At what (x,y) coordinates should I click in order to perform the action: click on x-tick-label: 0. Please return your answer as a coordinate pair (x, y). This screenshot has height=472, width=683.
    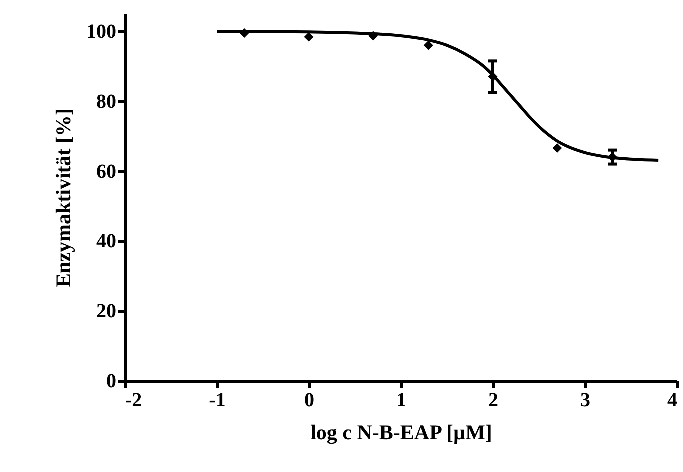
    Looking at the image, I should click on (309, 401).